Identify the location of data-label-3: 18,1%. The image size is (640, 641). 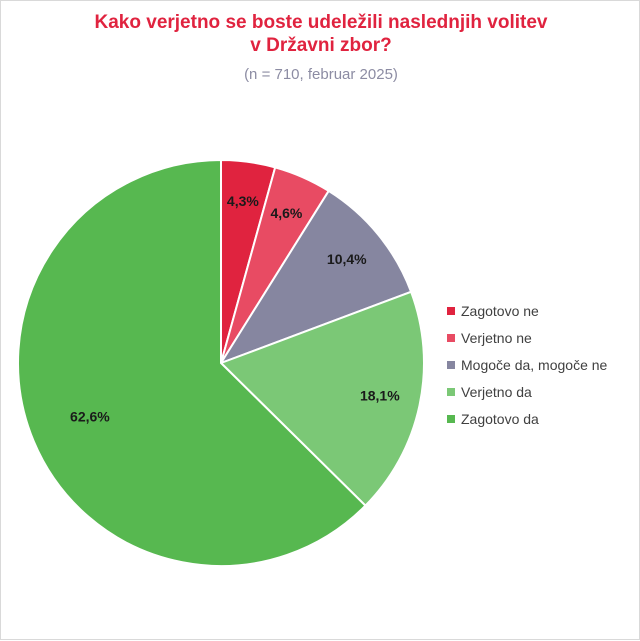
(380, 396).